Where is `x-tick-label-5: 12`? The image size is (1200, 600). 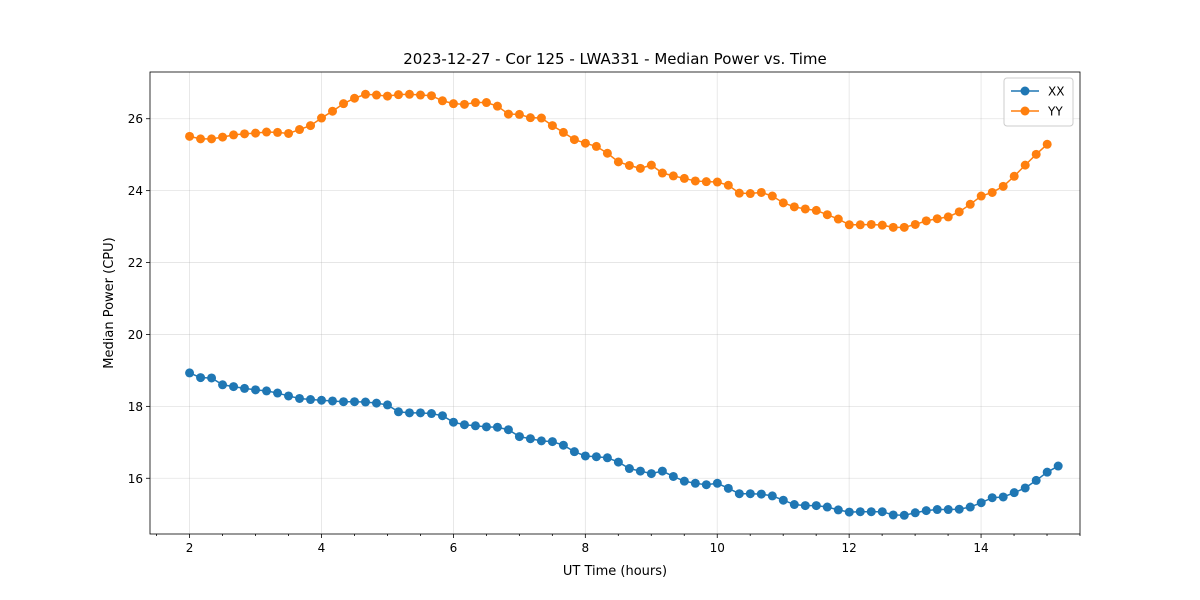
x-tick-label-5: 12 is located at coordinates (849, 548).